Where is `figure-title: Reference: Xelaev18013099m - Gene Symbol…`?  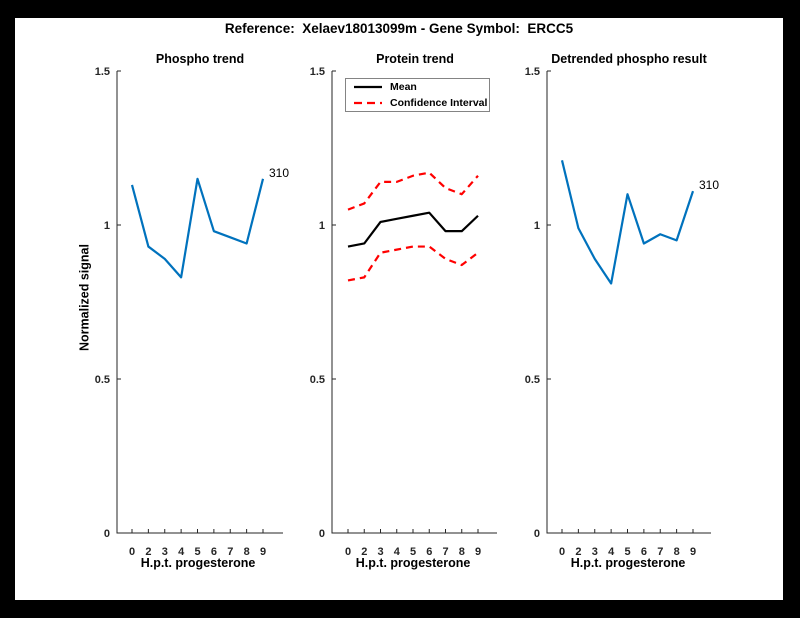 figure-title: Reference: Xelaev18013099m - Gene Symbol… is located at coordinates (399, 28).